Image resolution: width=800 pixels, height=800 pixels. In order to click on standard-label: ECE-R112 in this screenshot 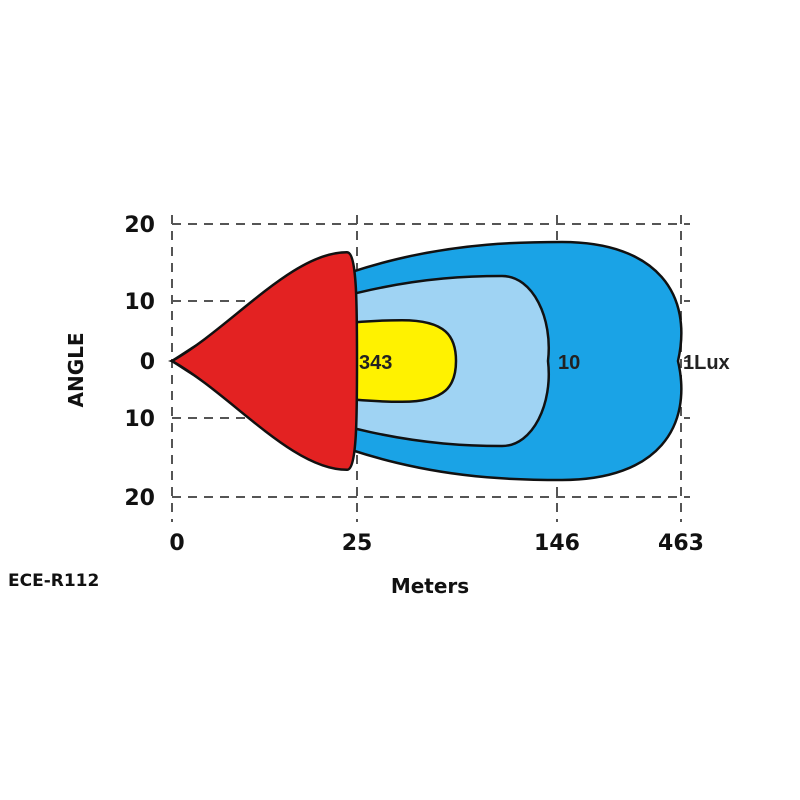, I will do `click(53, 581)`.